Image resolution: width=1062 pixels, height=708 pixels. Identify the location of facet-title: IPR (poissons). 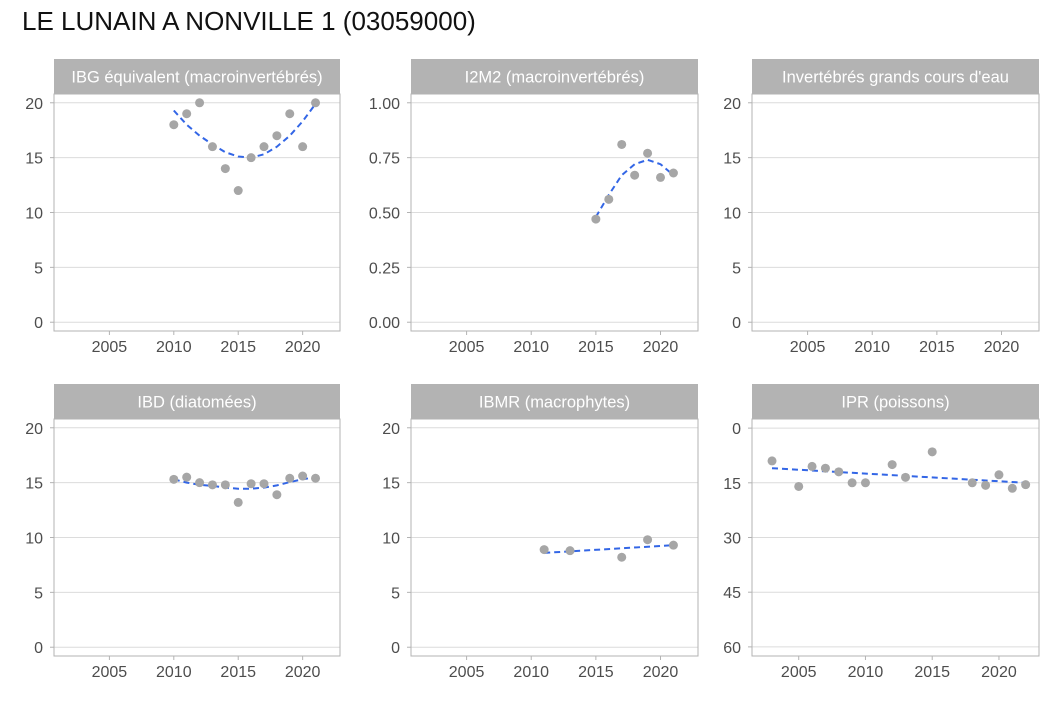
(895, 403).